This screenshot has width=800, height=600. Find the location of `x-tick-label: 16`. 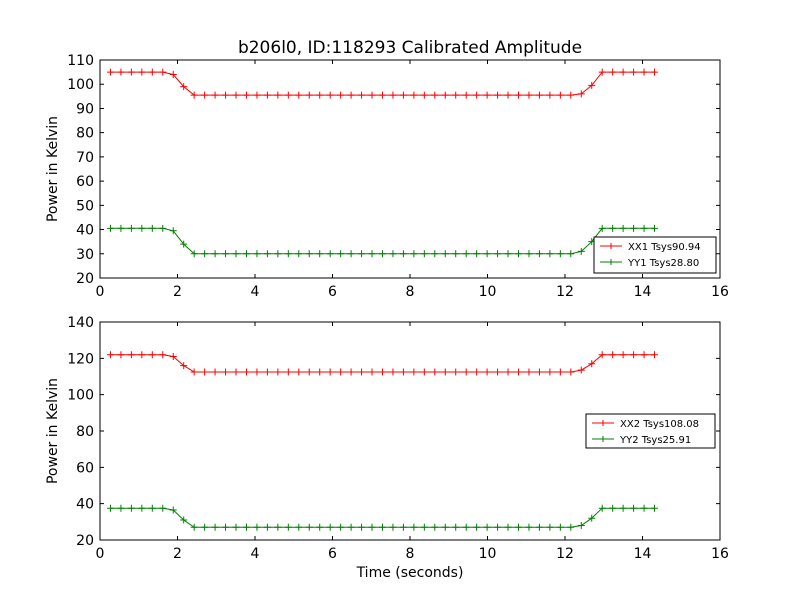

x-tick-label: 16 is located at coordinates (720, 292).